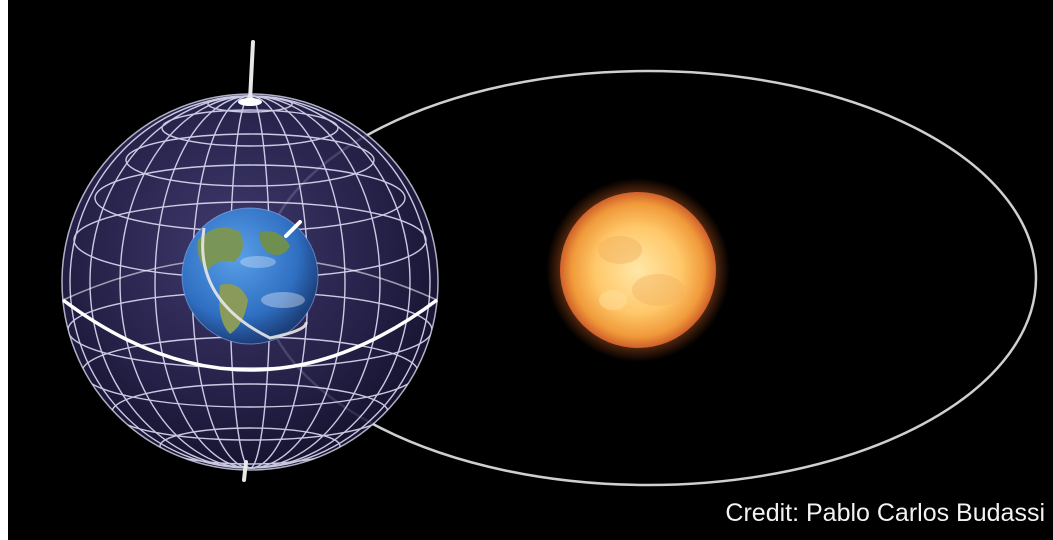 The width and height of the screenshot is (1053, 540). I want to click on celestial-equator-front, so click(250, 335).